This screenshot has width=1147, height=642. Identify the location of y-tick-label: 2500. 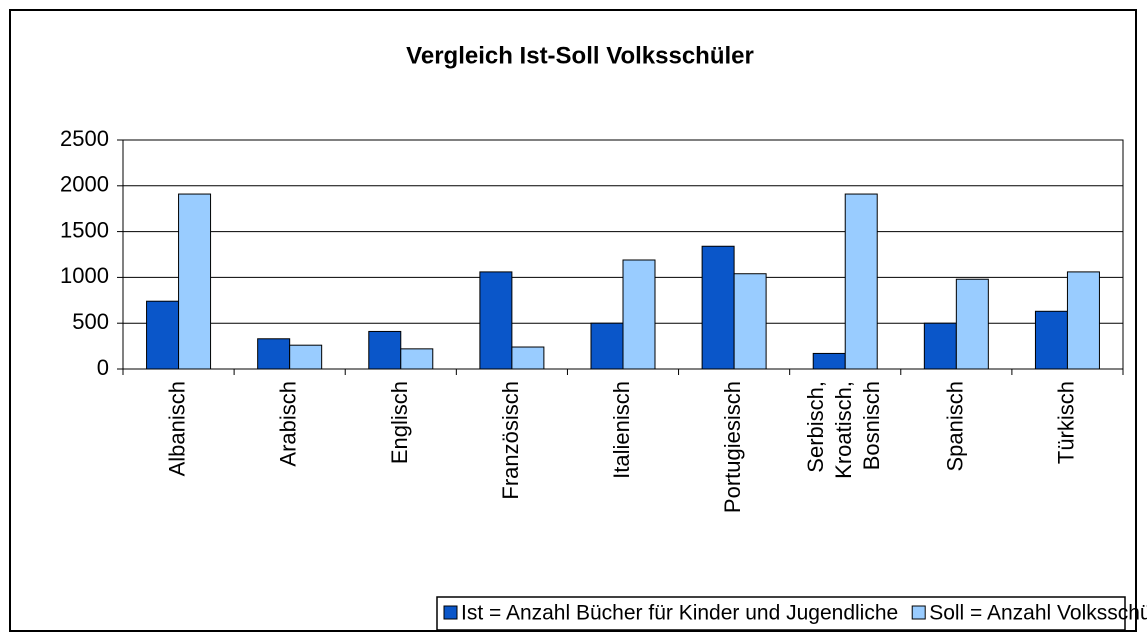
(84, 138).